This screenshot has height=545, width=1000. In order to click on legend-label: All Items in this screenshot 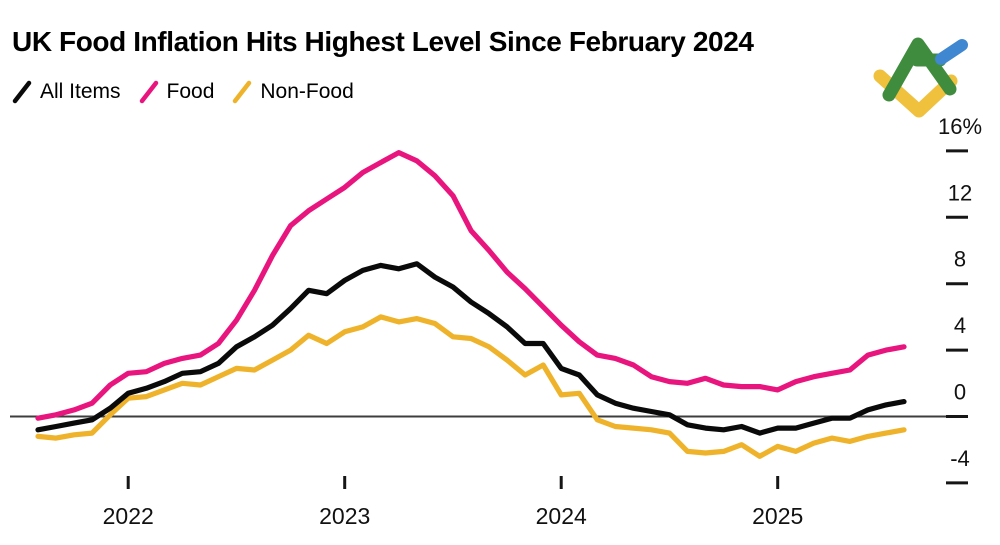, I will do `click(80, 91)`.